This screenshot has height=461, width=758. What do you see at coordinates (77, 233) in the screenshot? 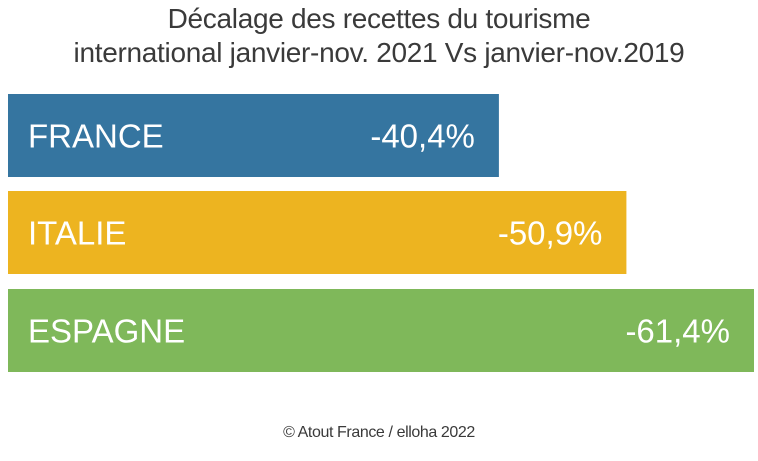
I see `category-label-italie: ITALIE` at bounding box center [77, 233].